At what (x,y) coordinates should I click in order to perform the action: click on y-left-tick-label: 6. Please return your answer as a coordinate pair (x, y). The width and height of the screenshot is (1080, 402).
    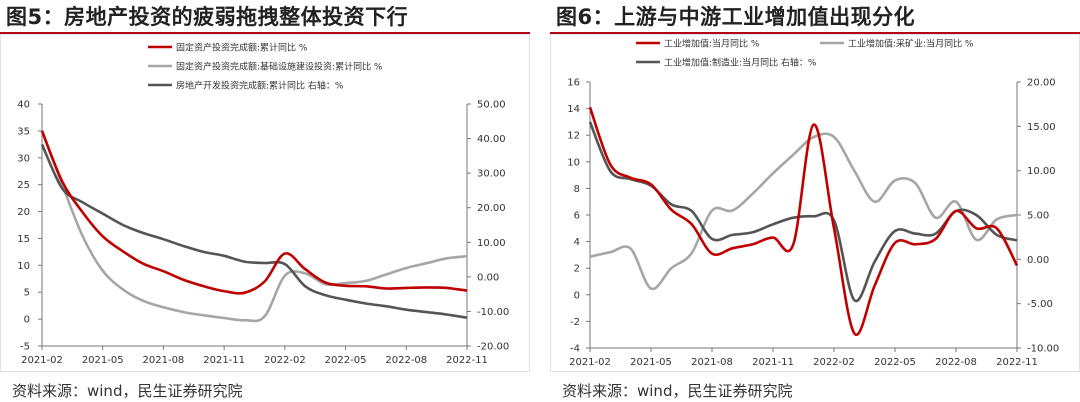
    Looking at the image, I should click on (577, 216).